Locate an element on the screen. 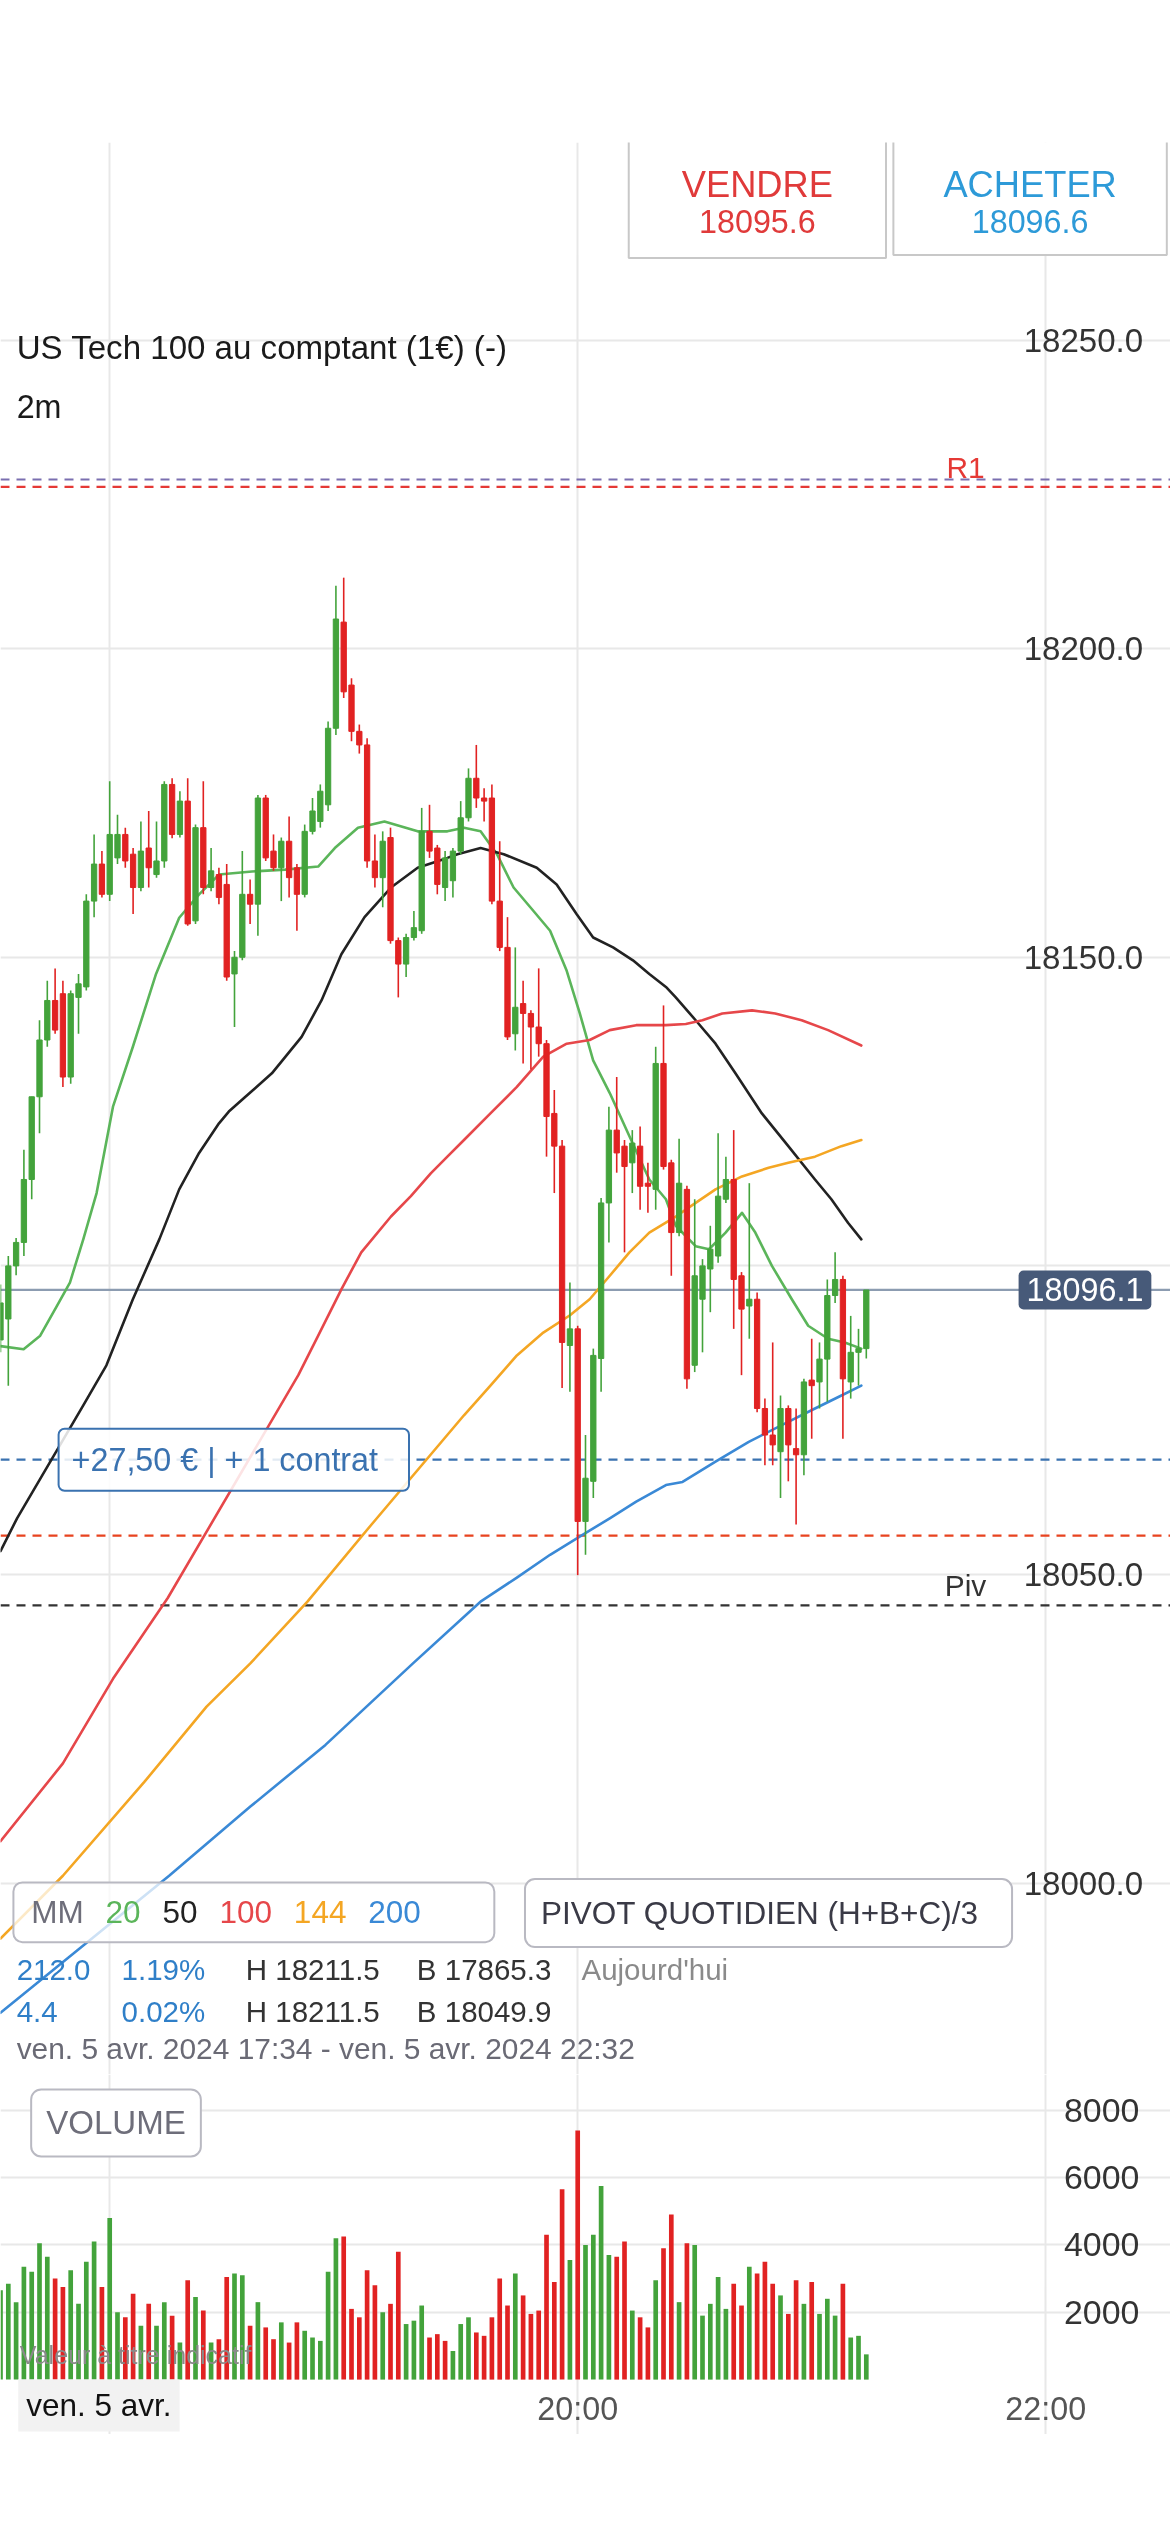  ref-line-label: R1 is located at coordinates (965, 467).